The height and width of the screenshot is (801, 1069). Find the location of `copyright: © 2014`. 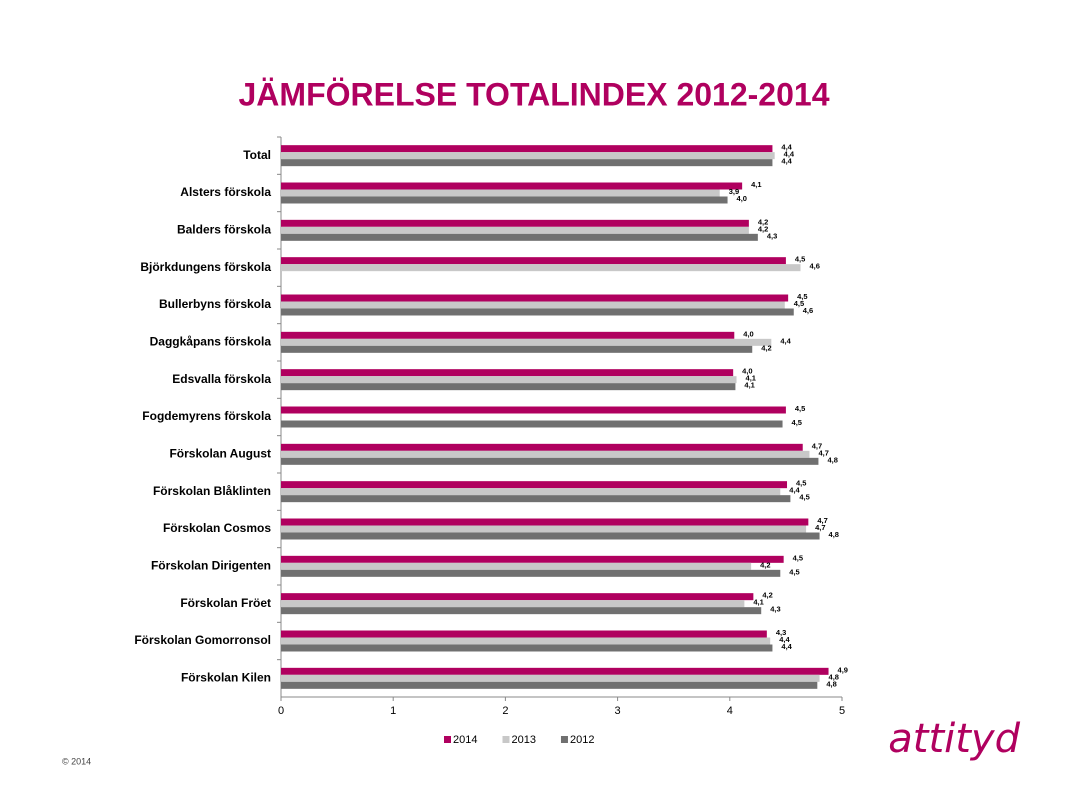

copyright: © 2014 is located at coordinates (76, 761).